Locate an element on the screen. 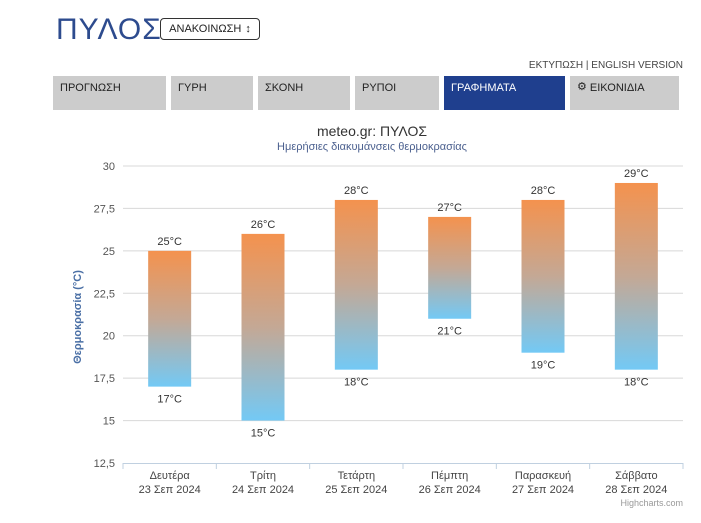 The width and height of the screenshot is (701, 523). x-tick-day: Δευτέρα is located at coordinates (170, 476).